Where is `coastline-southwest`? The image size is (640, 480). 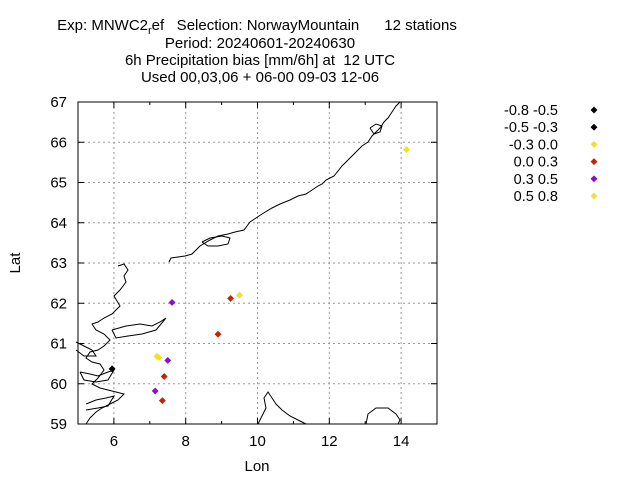 coastline-southwest is located at coordinates (107, 344).